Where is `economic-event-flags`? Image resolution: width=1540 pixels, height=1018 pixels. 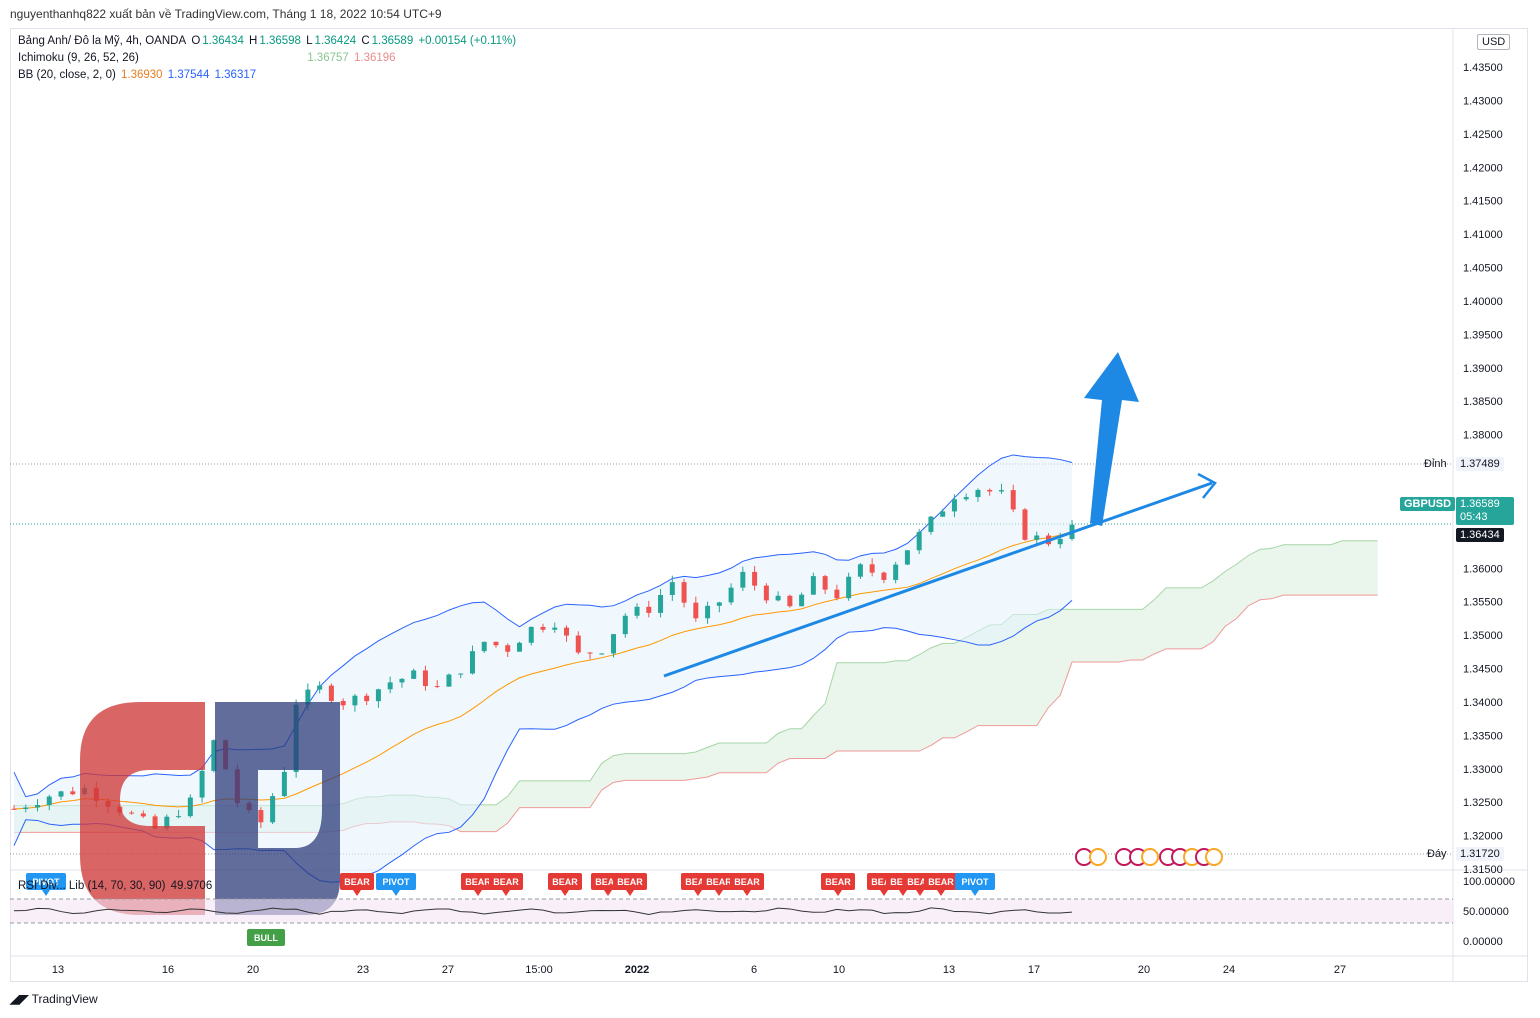 economic-event-flags is located at coordinates (1149, 857).